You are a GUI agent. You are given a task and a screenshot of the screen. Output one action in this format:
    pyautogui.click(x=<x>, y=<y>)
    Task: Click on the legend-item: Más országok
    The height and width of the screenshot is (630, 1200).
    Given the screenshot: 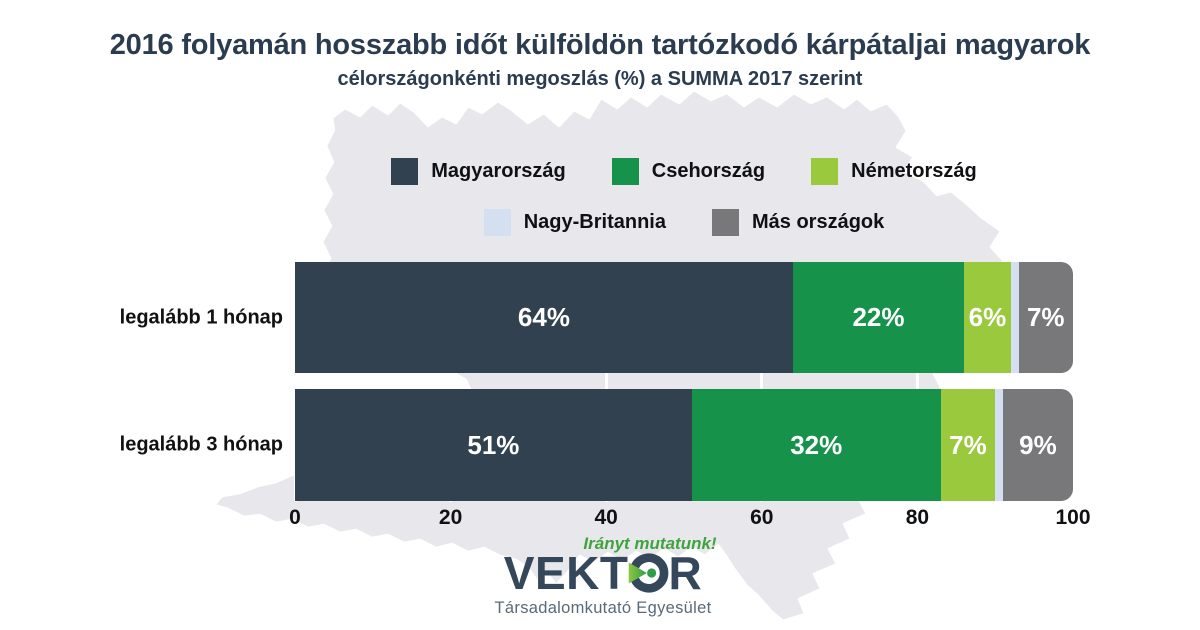 What is the action you would take?
    pyautogui.click(x=798, y=222)
    